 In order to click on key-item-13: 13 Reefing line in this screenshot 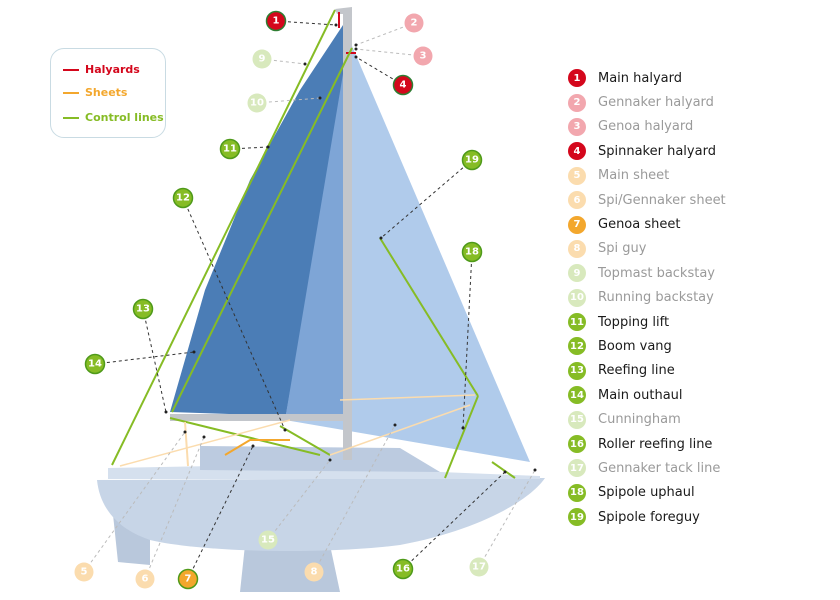, I will do `click(647, 371)`.